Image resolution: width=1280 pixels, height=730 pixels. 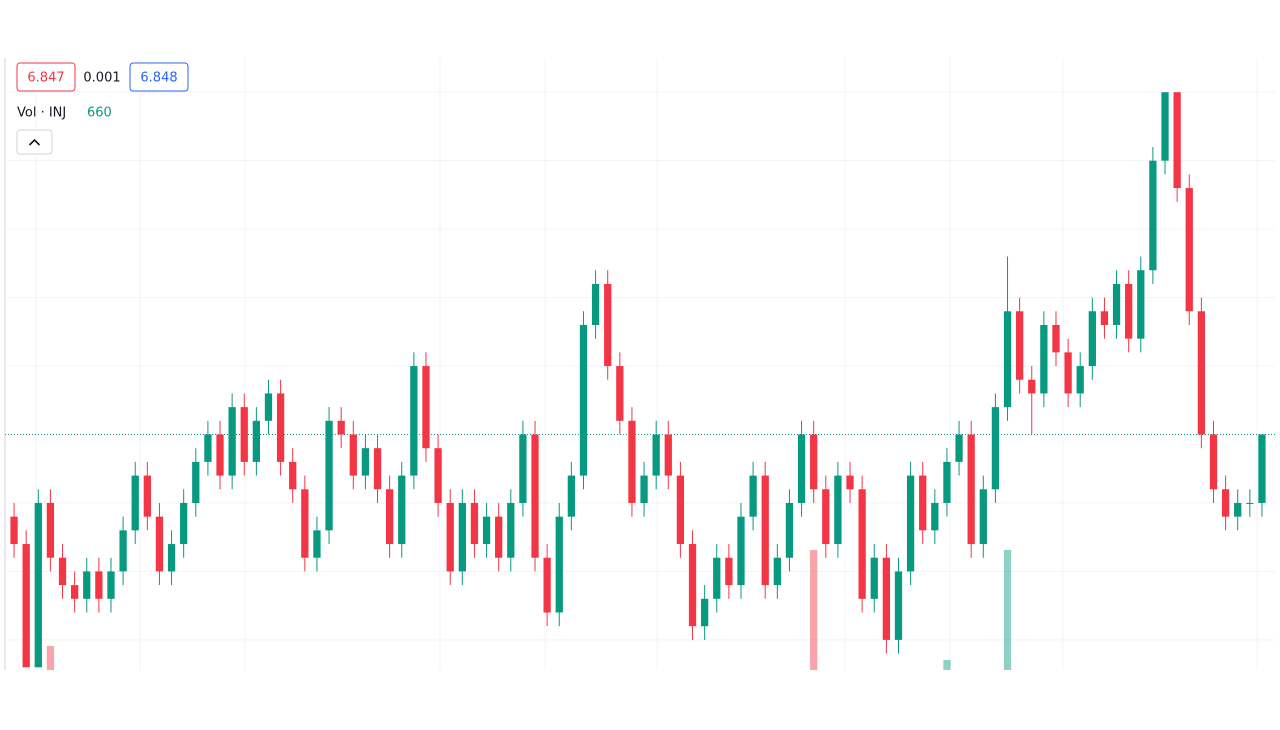 I want to click on legend: 6.847 0.001 6.848 Vol · INJ 660, so click(x=102, y=108).